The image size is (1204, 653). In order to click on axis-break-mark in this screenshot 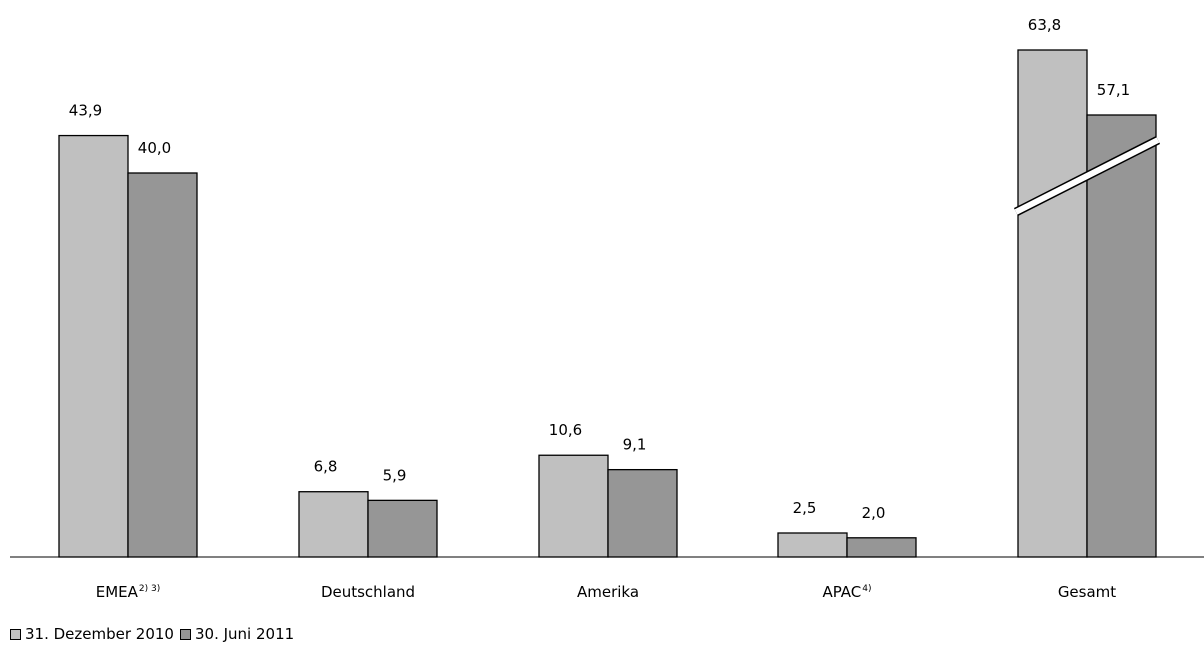, I will do `click(1087, 176)`.